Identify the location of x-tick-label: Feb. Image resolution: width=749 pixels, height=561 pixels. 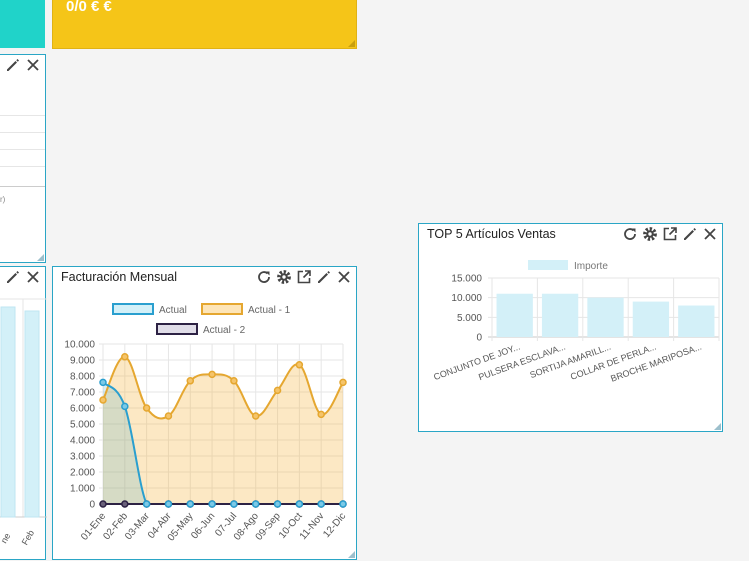
(28, 537).